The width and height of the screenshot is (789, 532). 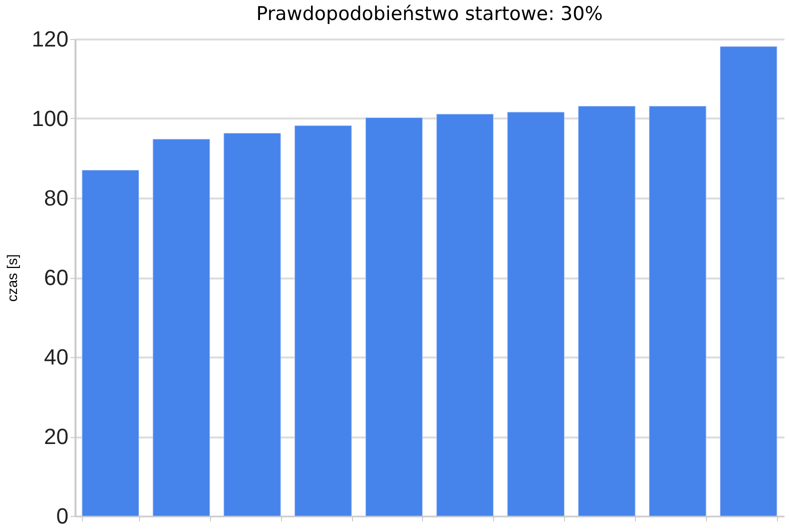 What do you see at coordinates (50, 39) in the screenshot?
I see `y-tick-label: 120` at bounding box center [50, 39].